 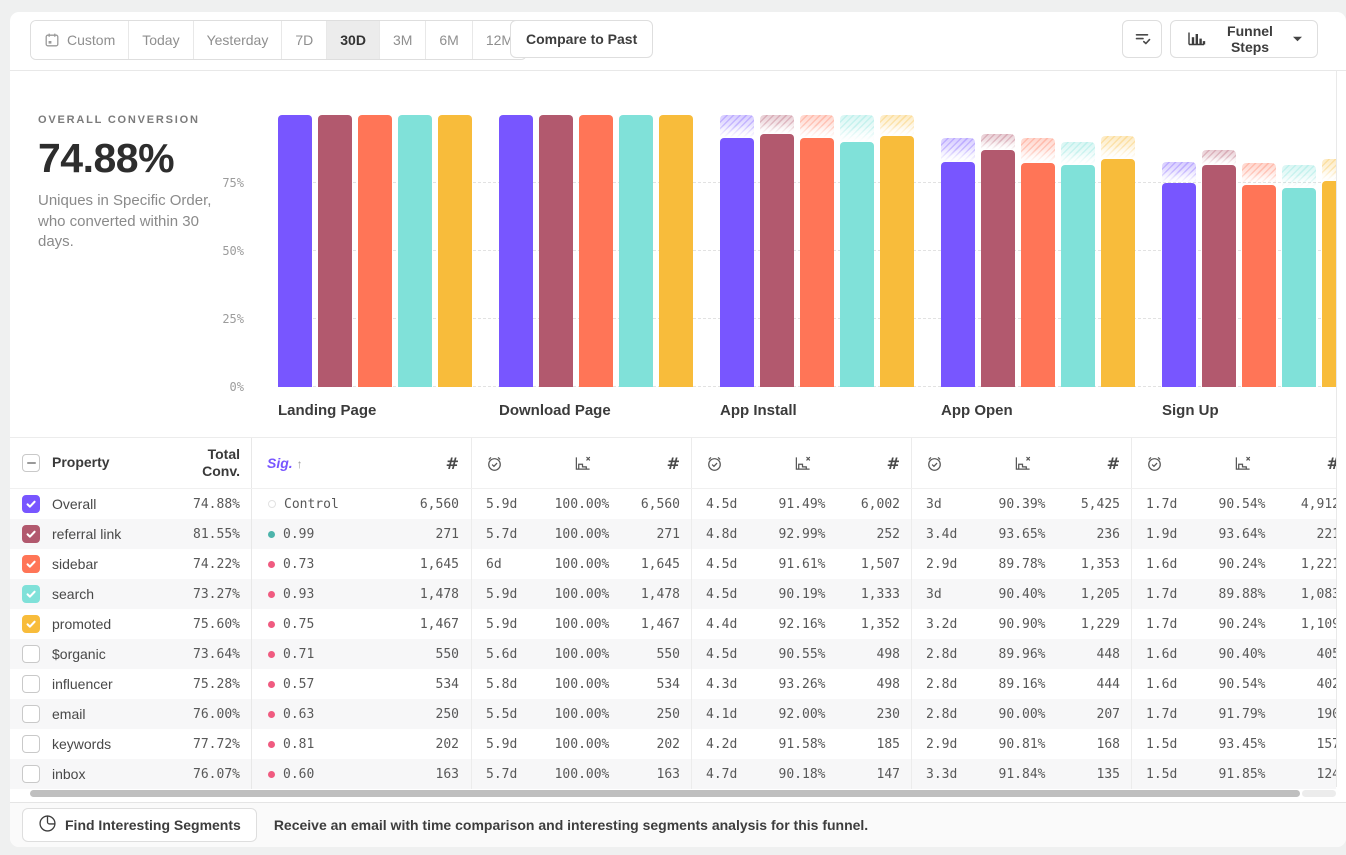 I want to click on step-conversion-rate: 90.55%, so click(x=802, y=654).